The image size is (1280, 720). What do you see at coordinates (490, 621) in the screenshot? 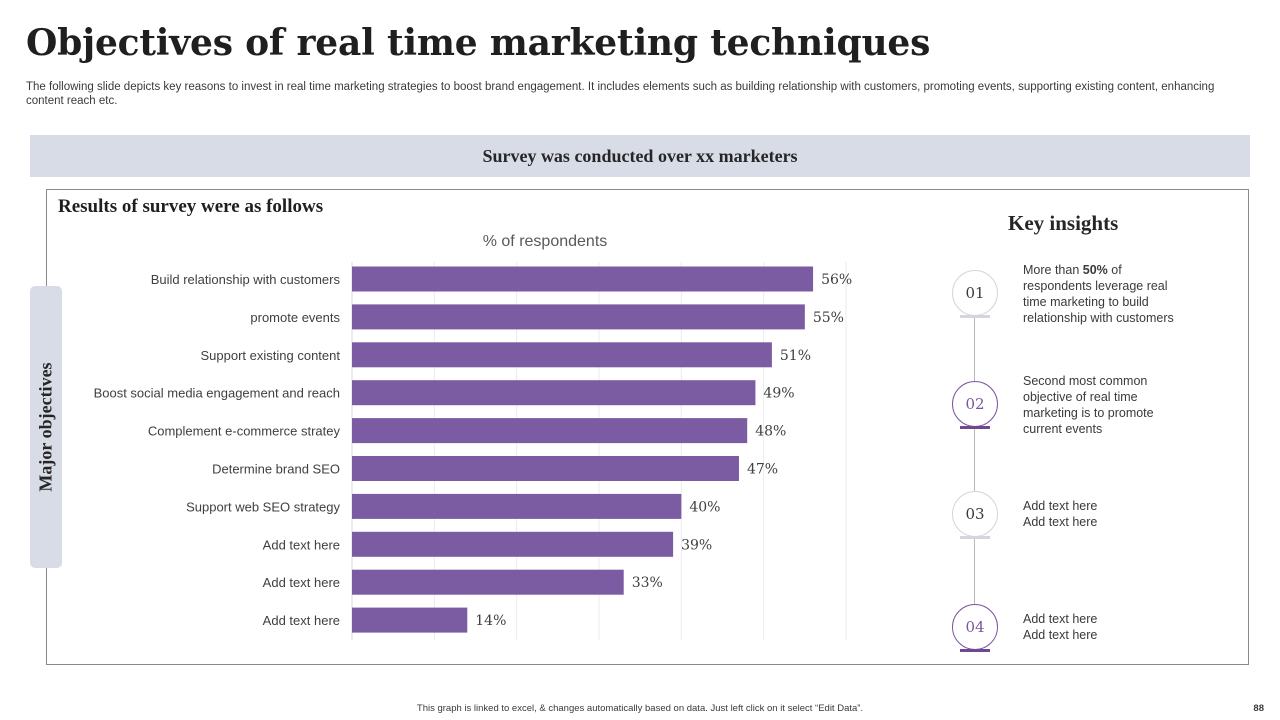
I see `data-label: 14%` at bounding box center [490, 621].